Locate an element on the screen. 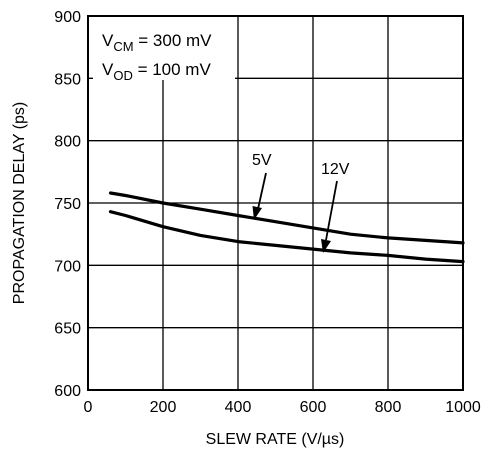  y-tick-label-600: 600 is located at coordinates (67, 391).